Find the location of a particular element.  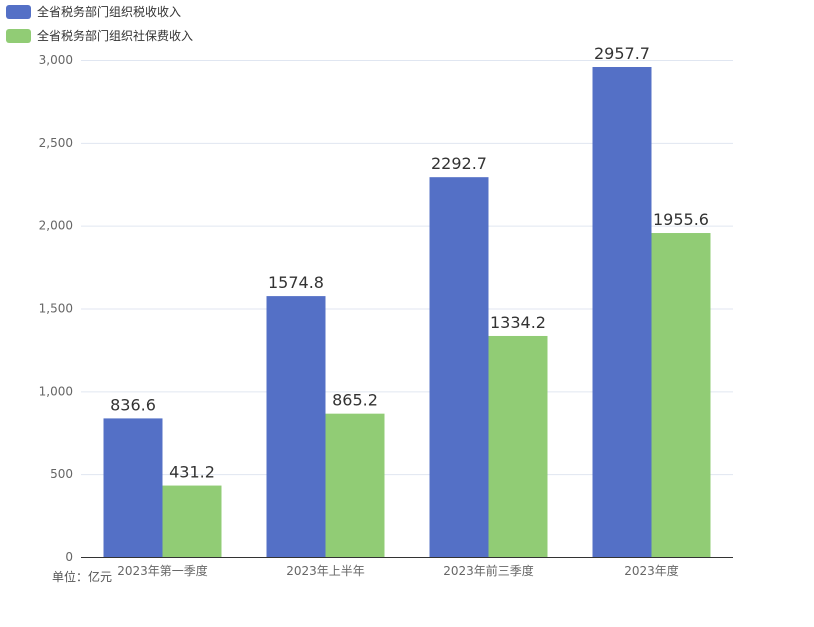

data-label: 1955.6 is located at coordinates (681, 219).